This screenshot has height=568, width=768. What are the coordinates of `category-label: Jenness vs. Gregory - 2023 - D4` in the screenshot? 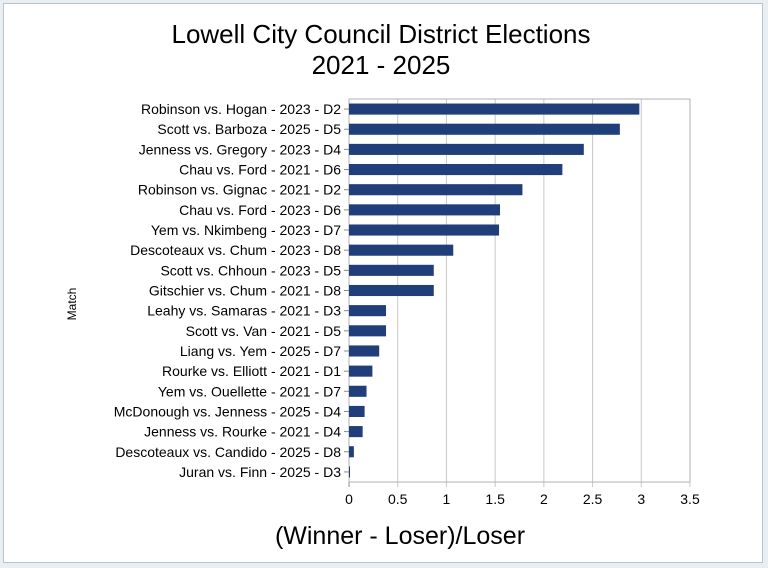 It's located at (240, 149).